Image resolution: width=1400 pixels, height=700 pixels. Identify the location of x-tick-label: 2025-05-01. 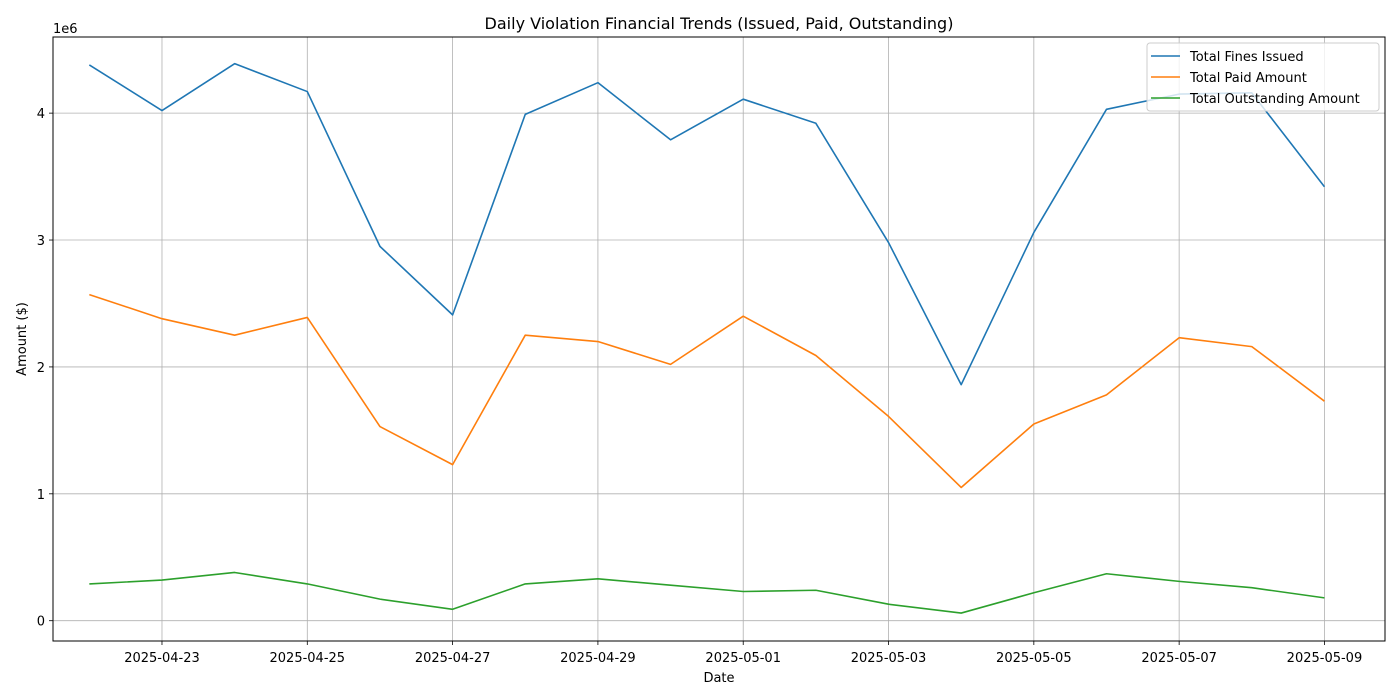
(743, 658).